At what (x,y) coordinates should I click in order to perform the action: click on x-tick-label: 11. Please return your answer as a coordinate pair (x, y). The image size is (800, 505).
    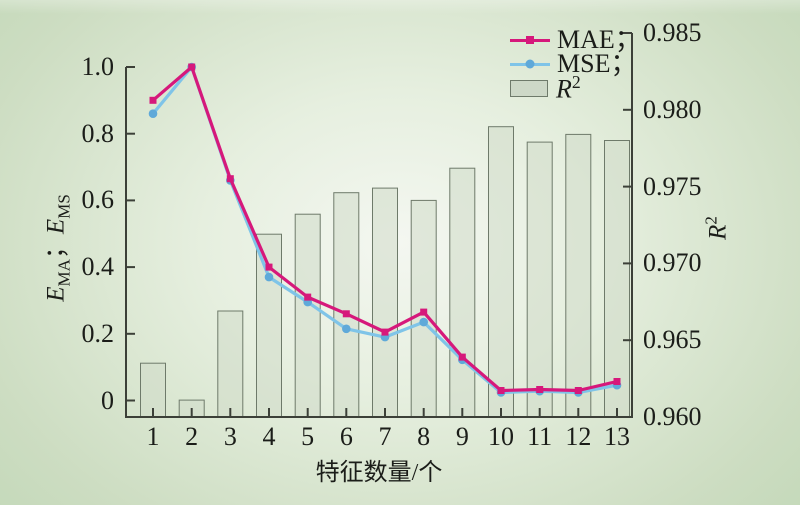
    Looking at the image, I should click on (540, 436).